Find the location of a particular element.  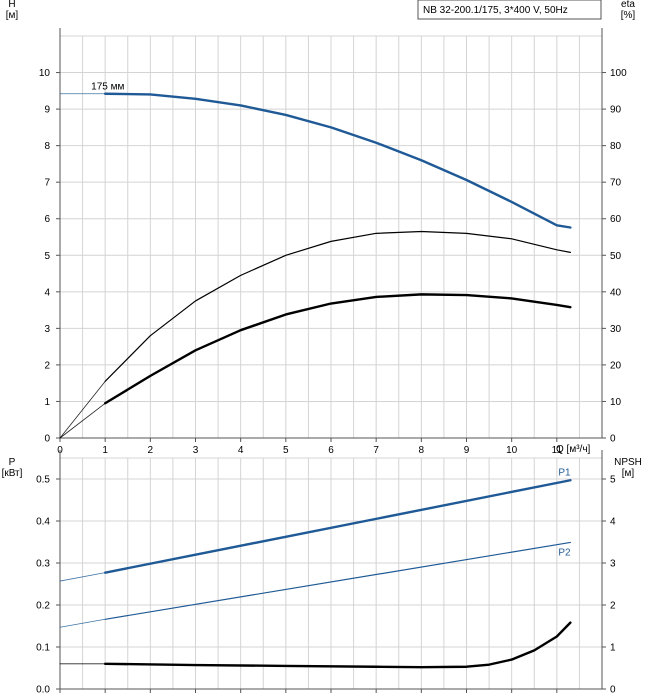

y-tick-label-left: 9 is located at coordinates (47, 110).